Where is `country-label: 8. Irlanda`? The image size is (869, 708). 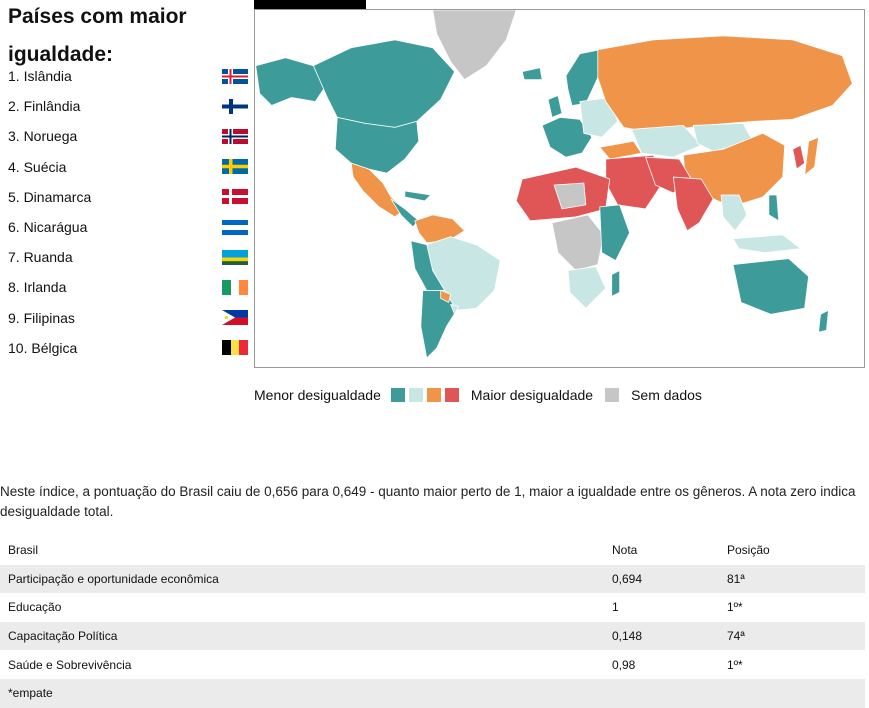 country-label: 8. Irlanda is located at coordinates (37, 287).